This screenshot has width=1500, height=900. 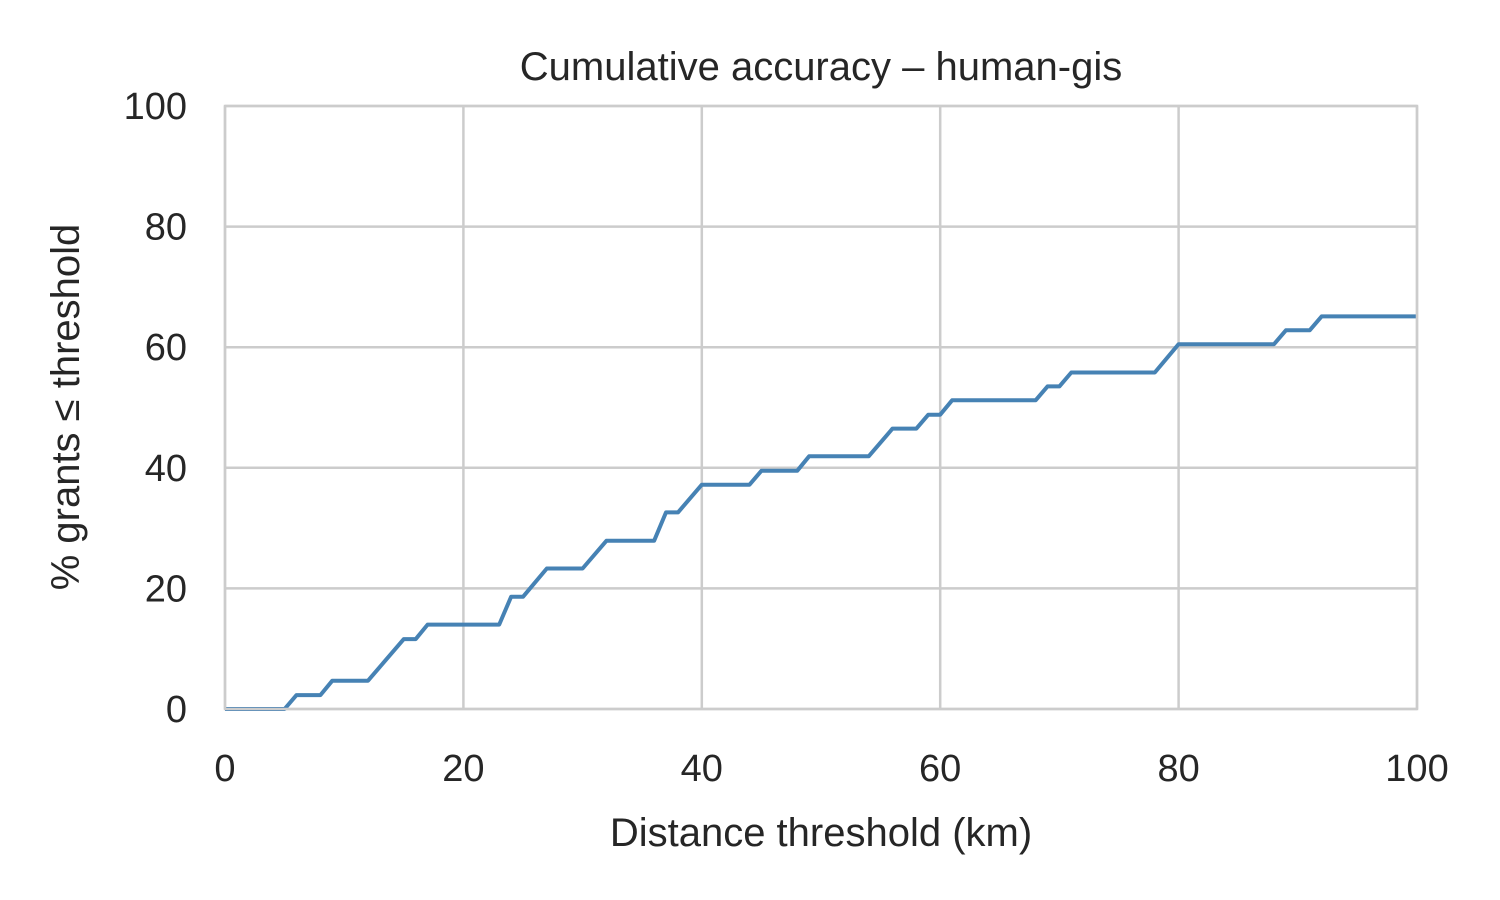 I want to click on y-tick-label-5: 100, so click(x=155, y=107).